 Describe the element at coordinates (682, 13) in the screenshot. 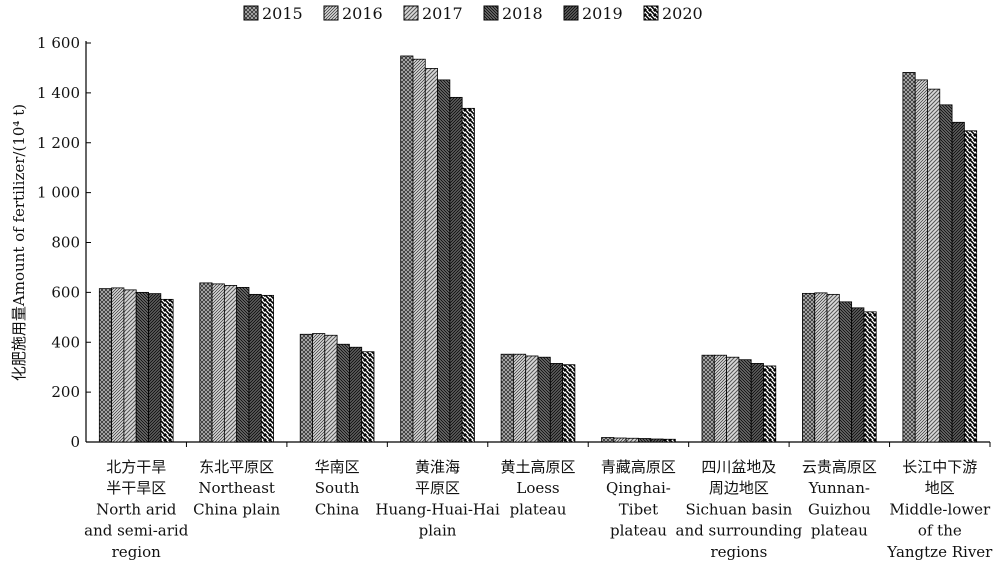

I see `legend-label: 2020` at that location.